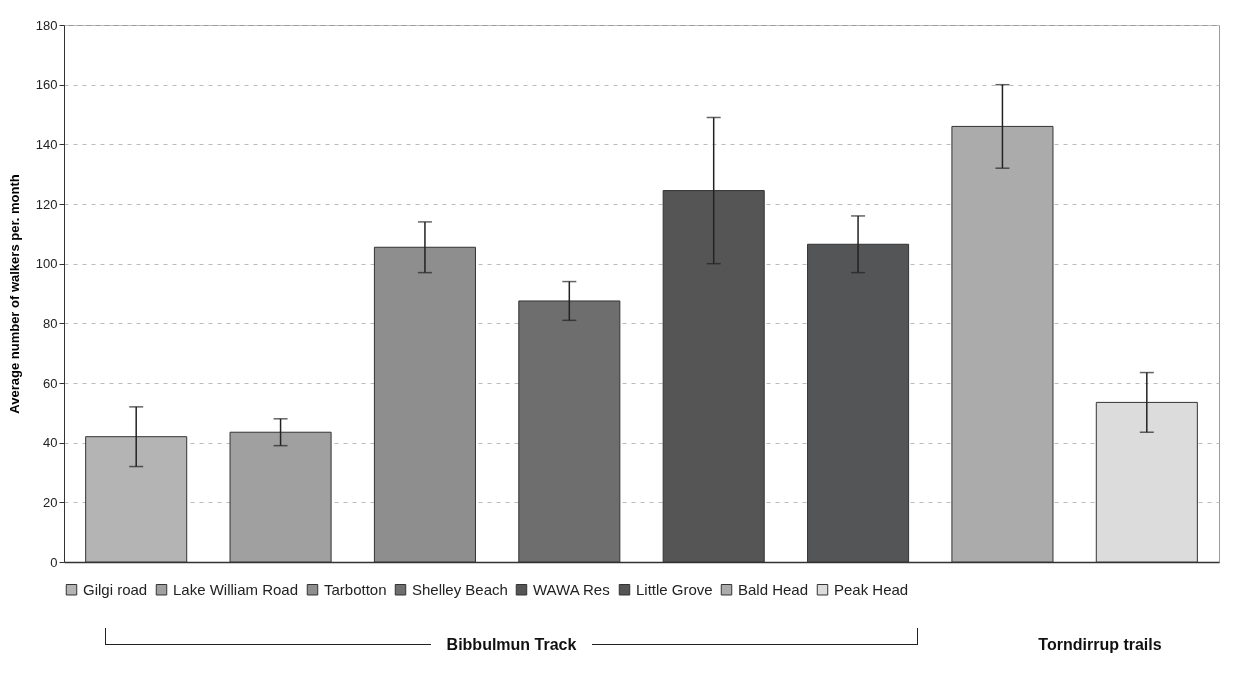 This screenshot has width=1258, height=686. What do you see at coordinates (46, 85) in the screenshot?
I see `y-tick-label: 160` at bounding box center [46, 85].